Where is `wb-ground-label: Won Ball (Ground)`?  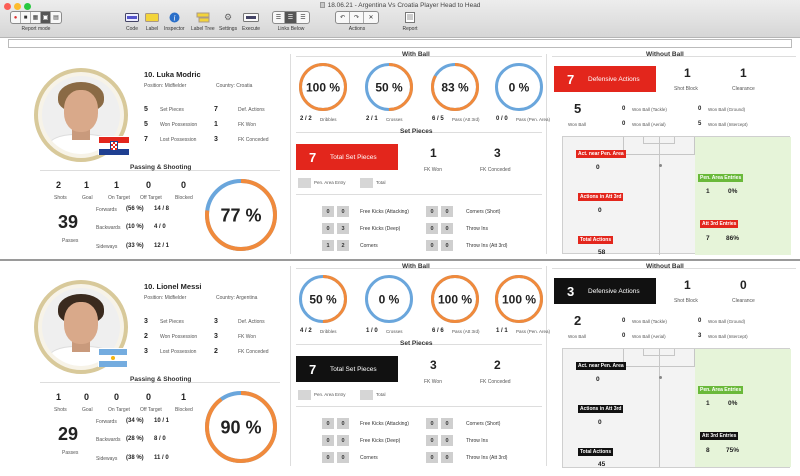 wb-ground-label: Won Ball (Ground) is located at coordinates (727, 109).